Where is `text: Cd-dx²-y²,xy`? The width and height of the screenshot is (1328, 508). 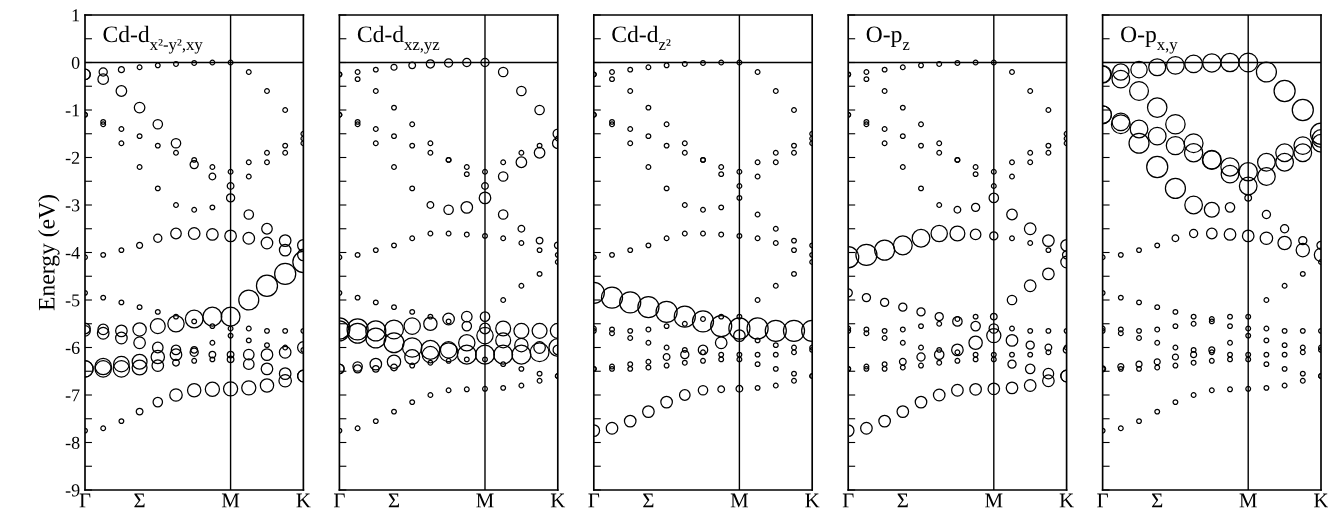
text: Cd-dx²-y²,xy is located at coordinates (153, 39).